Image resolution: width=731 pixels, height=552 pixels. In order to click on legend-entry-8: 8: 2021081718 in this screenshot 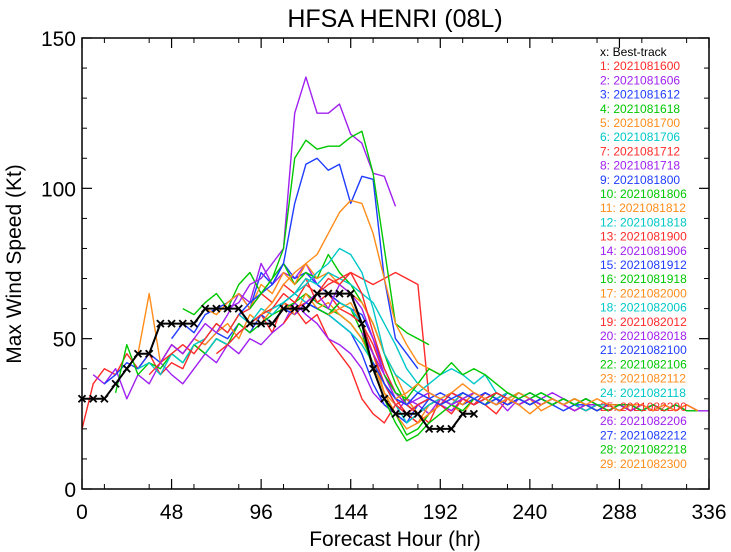, I will do `click(640, 166)`.